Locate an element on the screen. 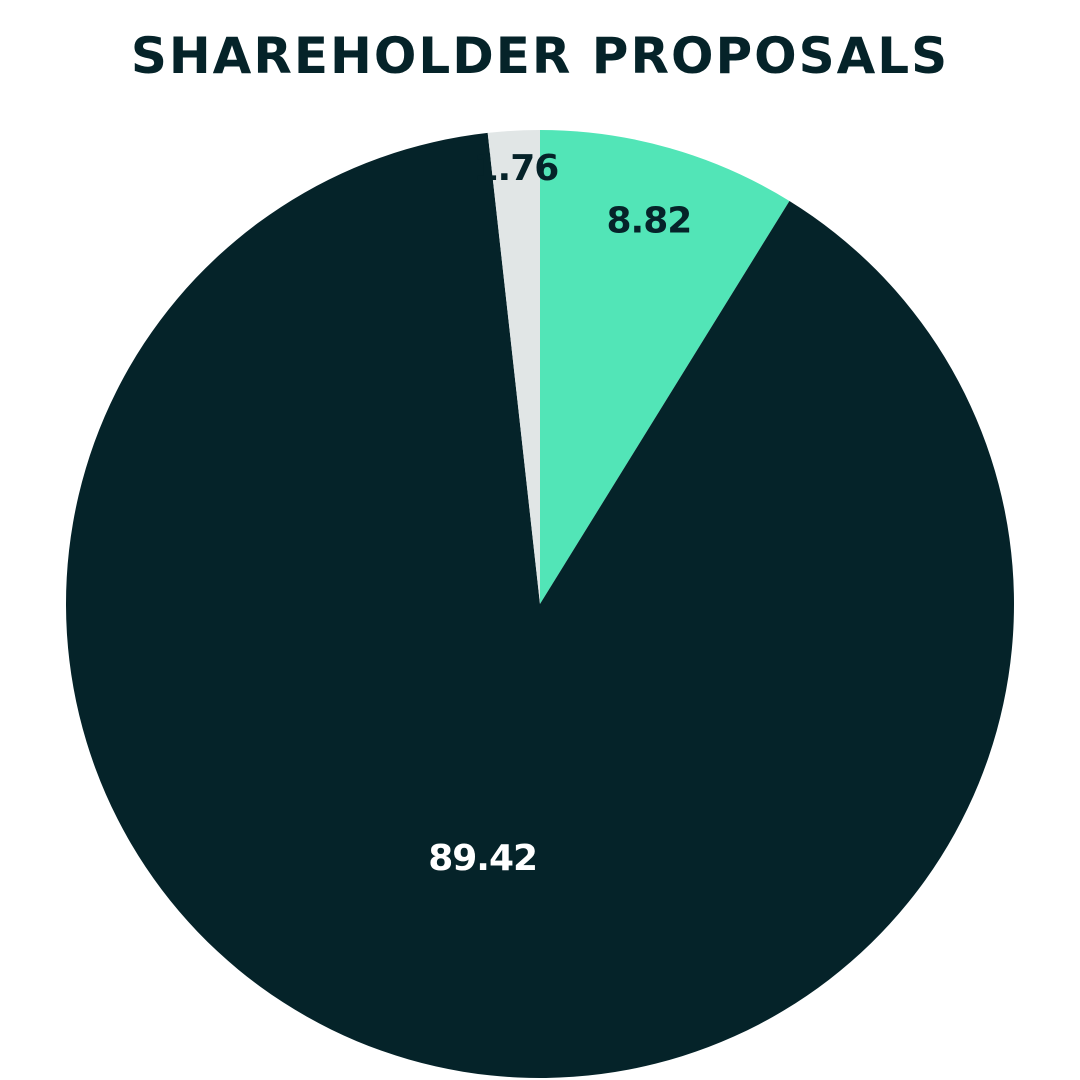 This screenshot has height=1080, width=1080. chart-title: SHAREHOLDER PROPOSALS is located at coordinates (540, 56).